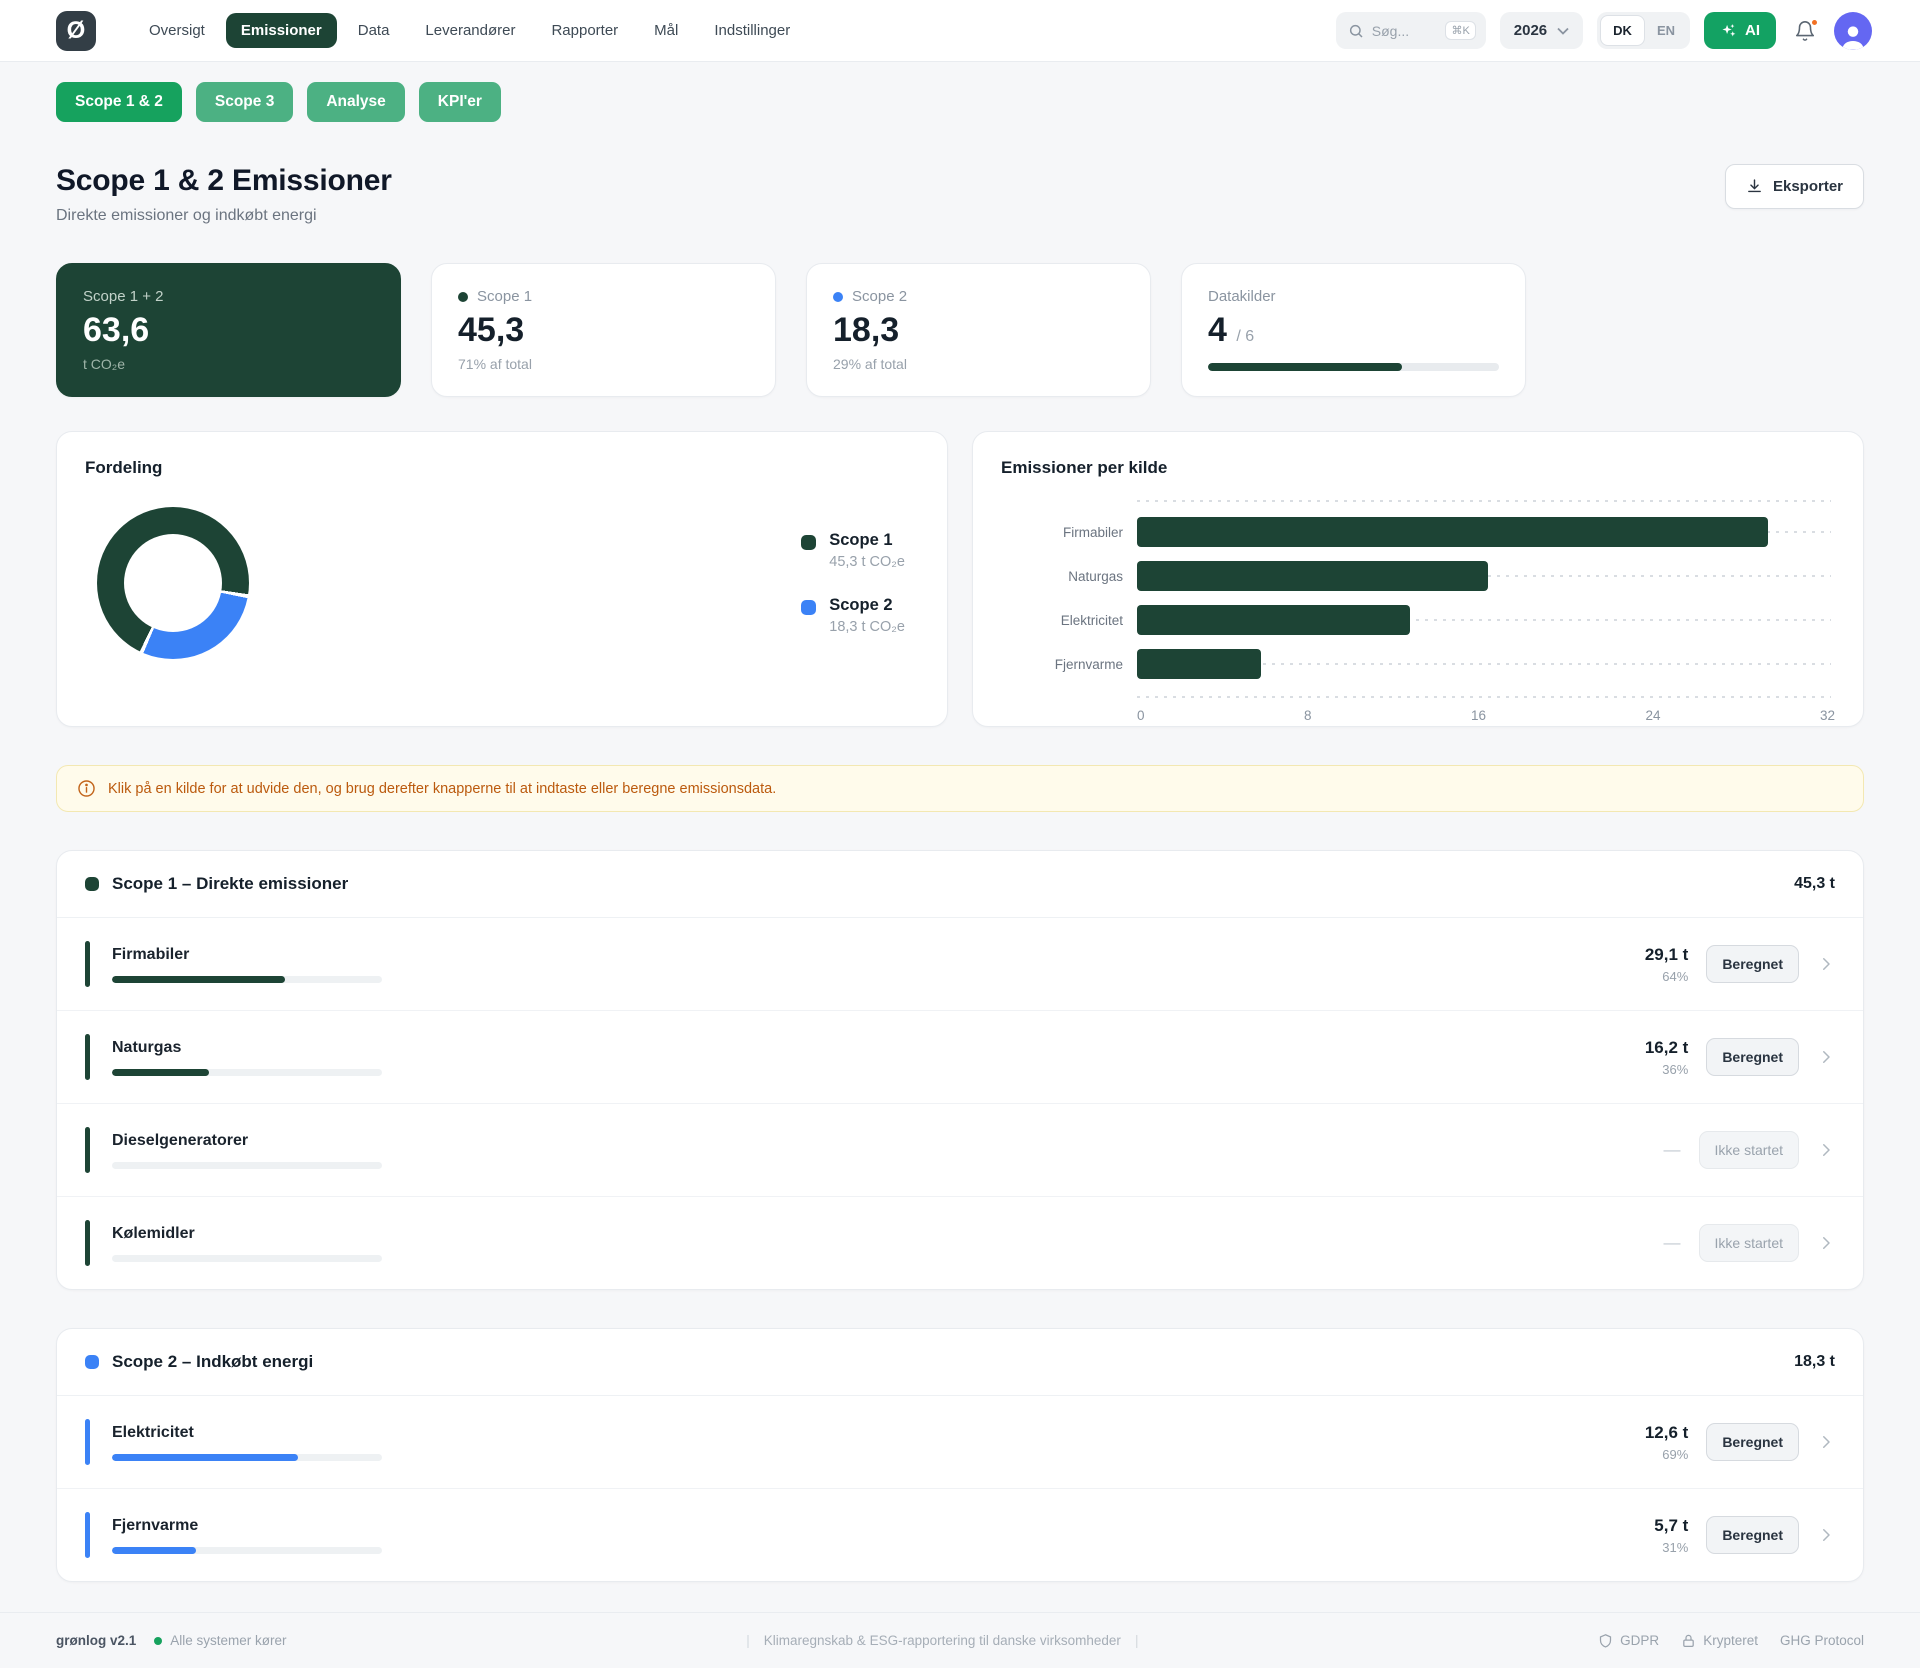  I want to click on nav-item-mal: Mål, so click(666, 30).